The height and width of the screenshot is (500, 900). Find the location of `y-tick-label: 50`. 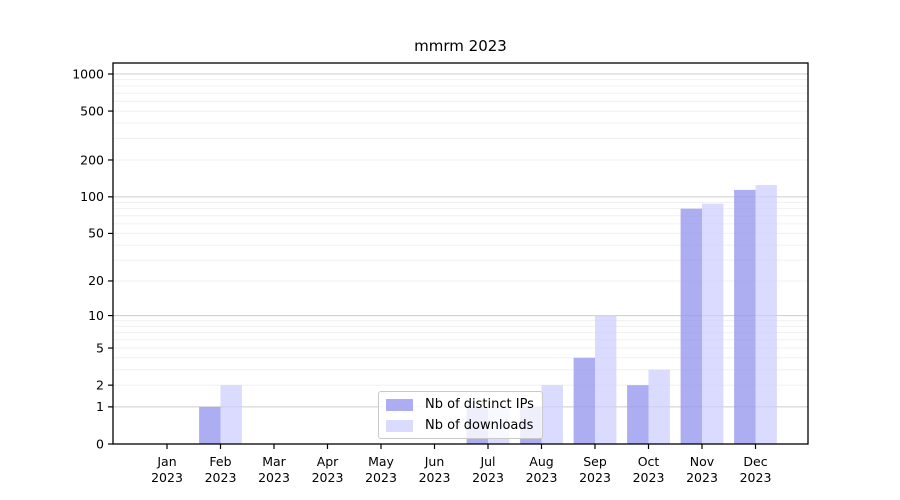

y-tick-label: 50 is located at coordinates (96, 233).